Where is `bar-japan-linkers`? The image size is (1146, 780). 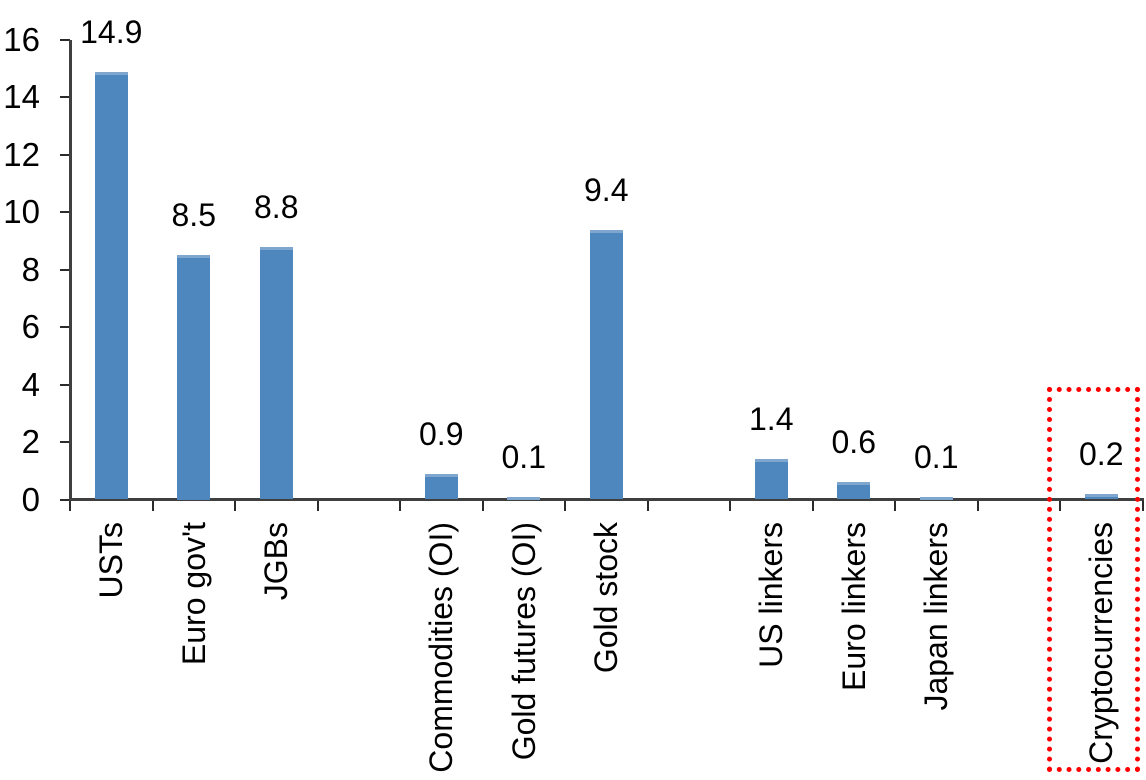 bar-japan-linkers is located at coordinates (936, 498).